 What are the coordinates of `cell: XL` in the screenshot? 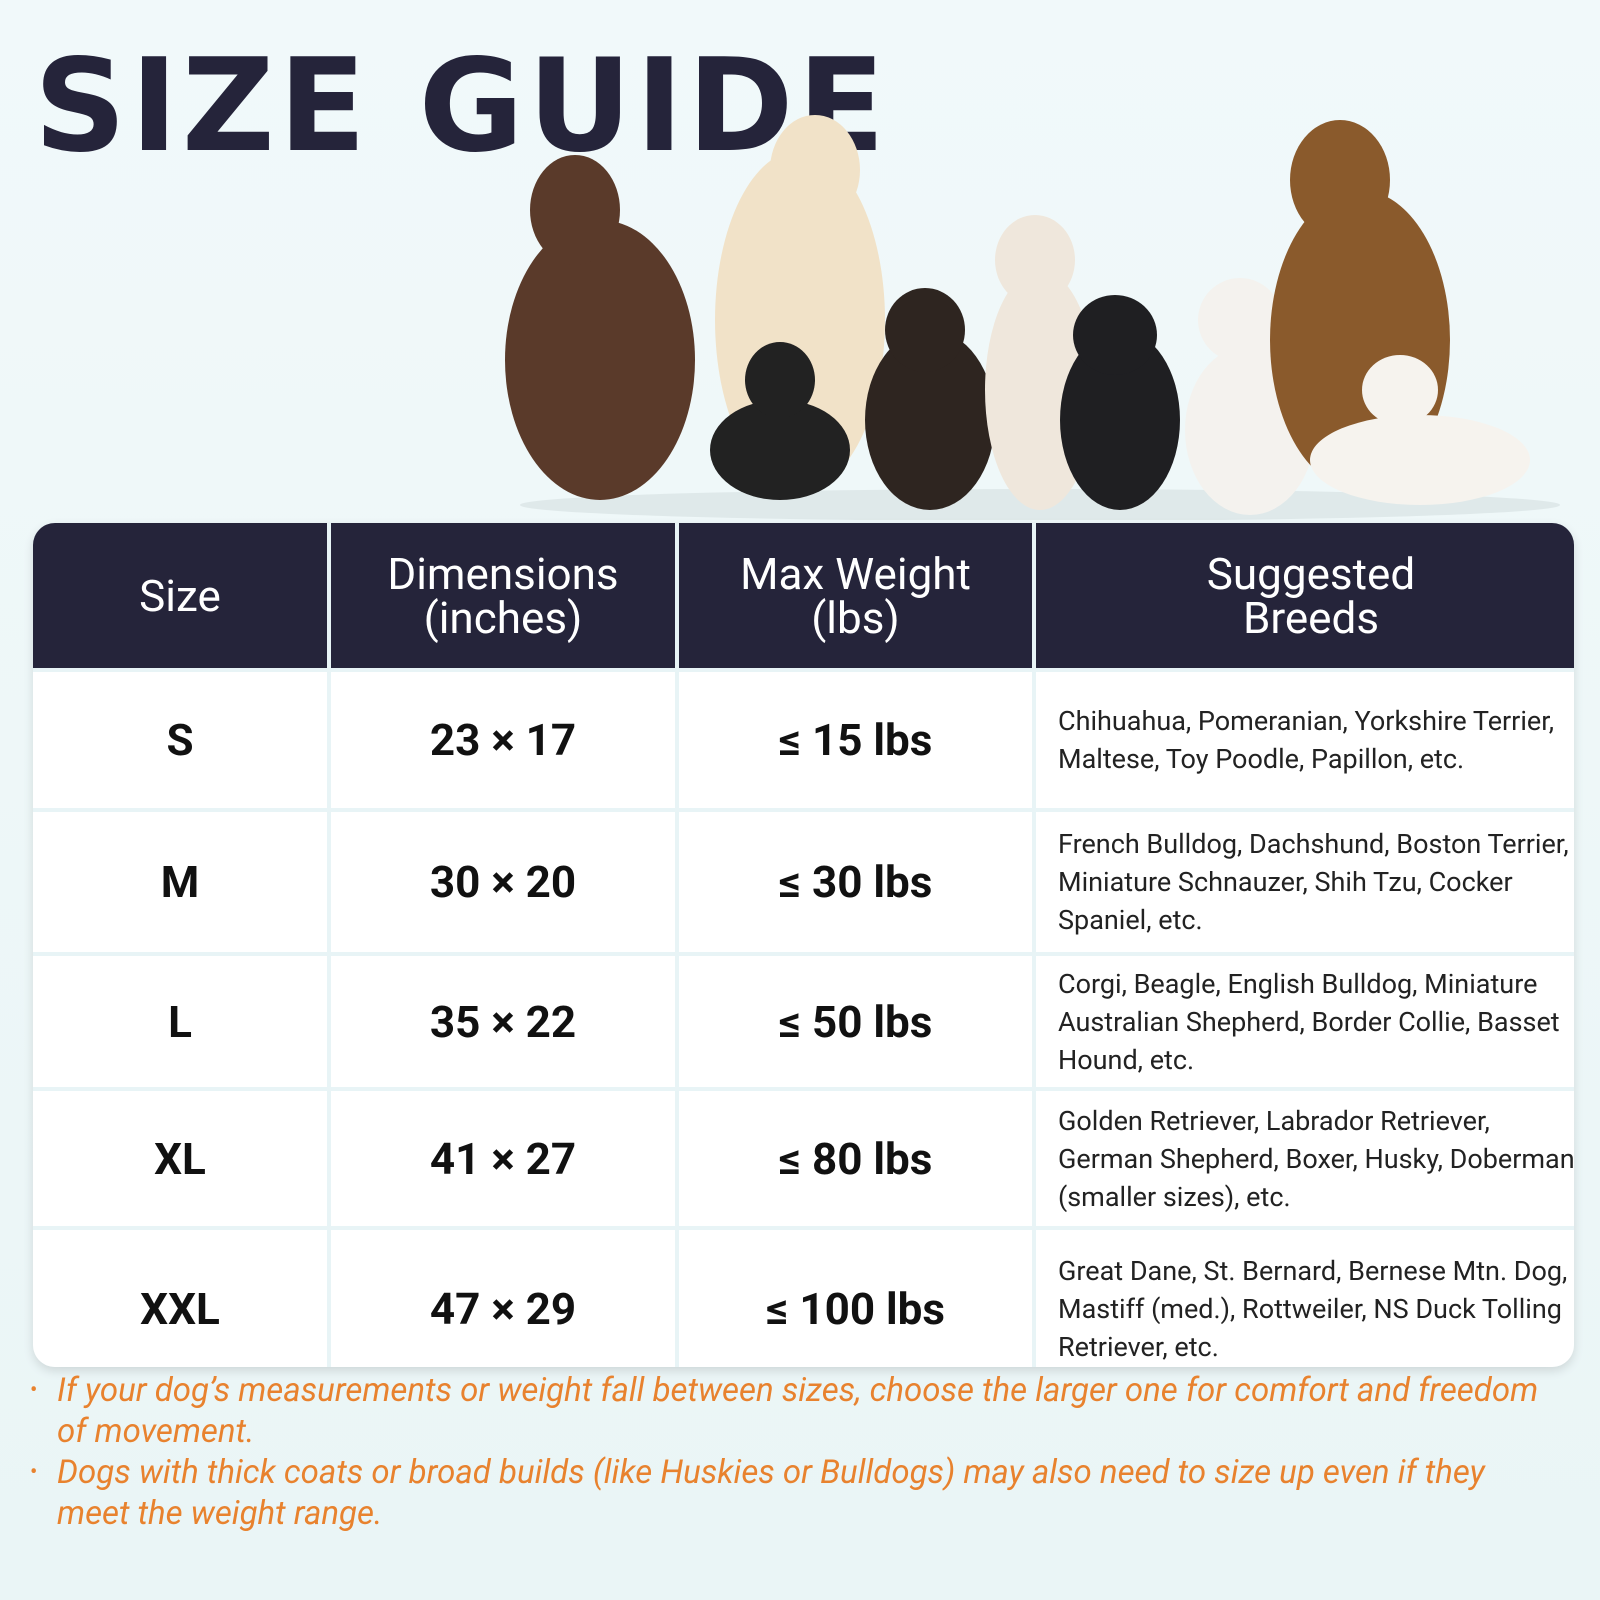 It's located at (180, 1158).